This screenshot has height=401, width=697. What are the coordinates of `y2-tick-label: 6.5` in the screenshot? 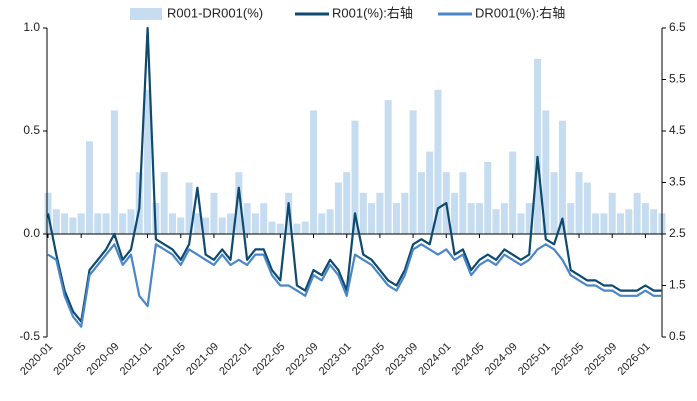 It's located at (677, 27).